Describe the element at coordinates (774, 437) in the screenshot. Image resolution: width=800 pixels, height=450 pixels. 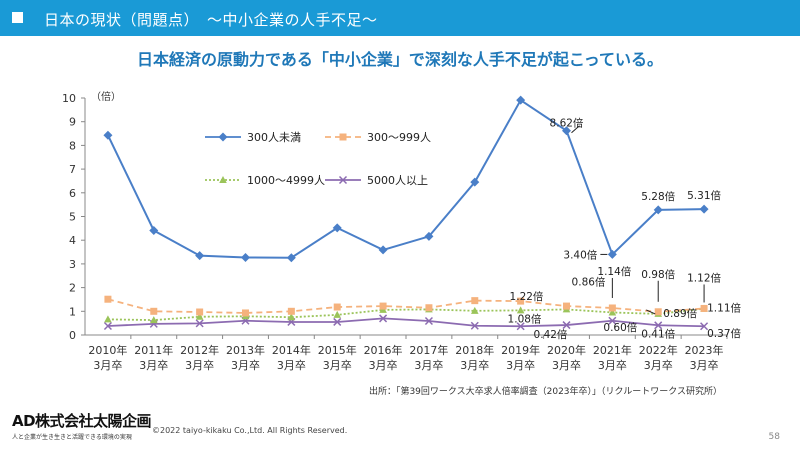
I see `page-number: 58` at that location.